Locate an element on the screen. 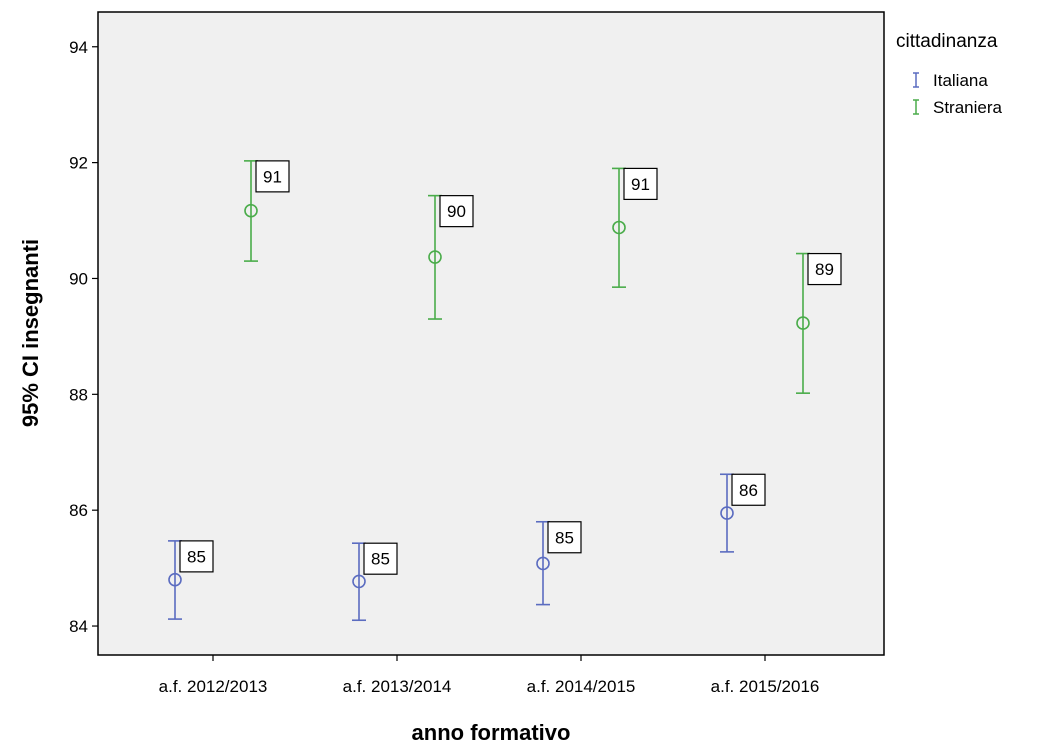  y-axis-title: 95% CI insegnanti is located at coordinates (30, 333).